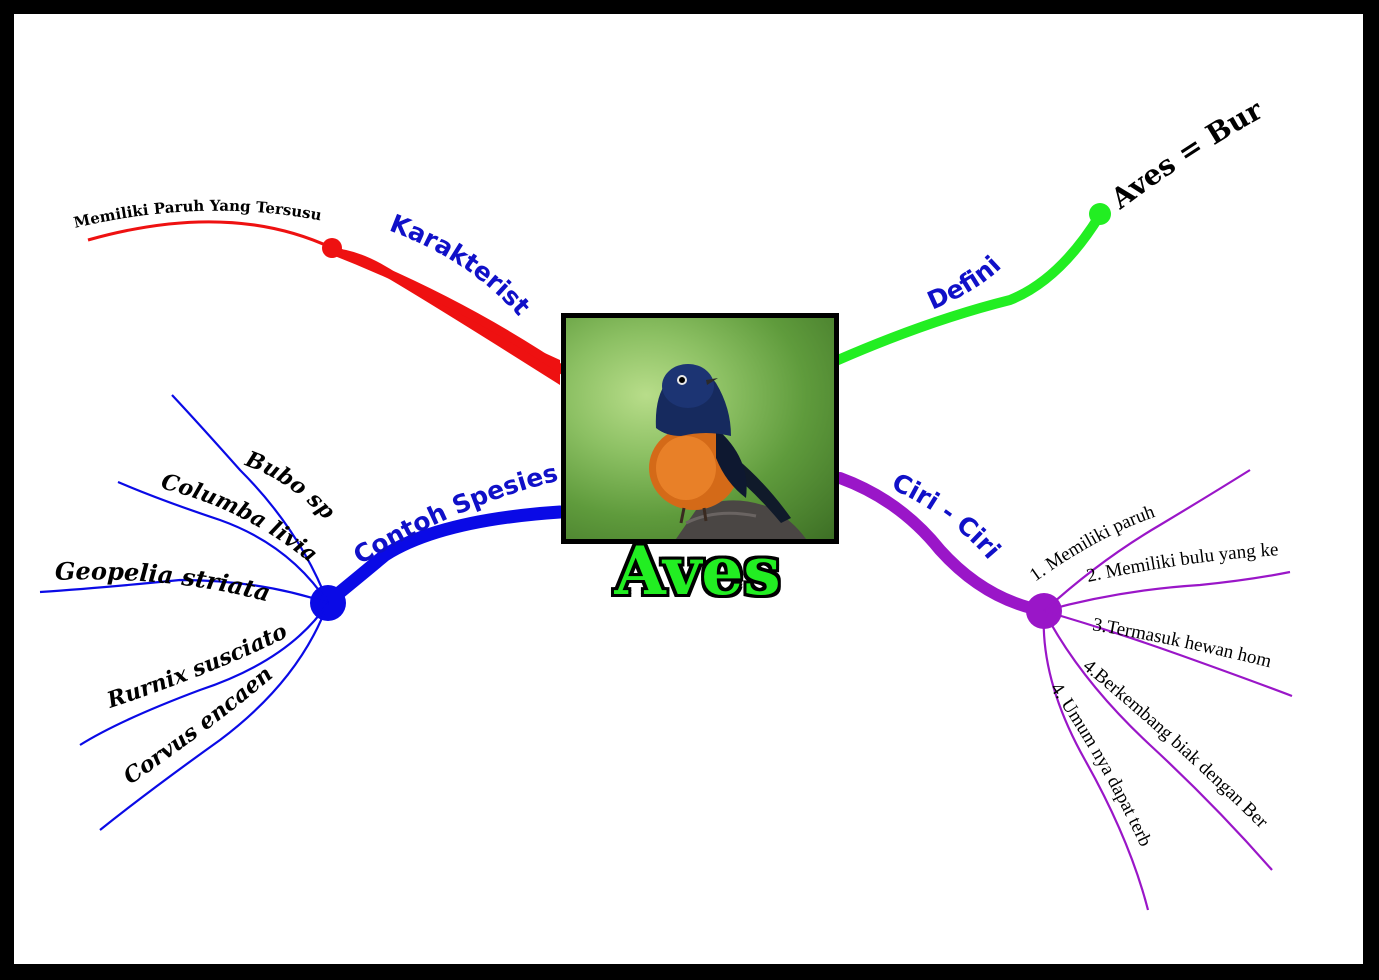 This screenshot has height=980, width=1379. Describe the element at coordinates (332, 248) in the screenshot. I see `karakteristik-node` at that location.